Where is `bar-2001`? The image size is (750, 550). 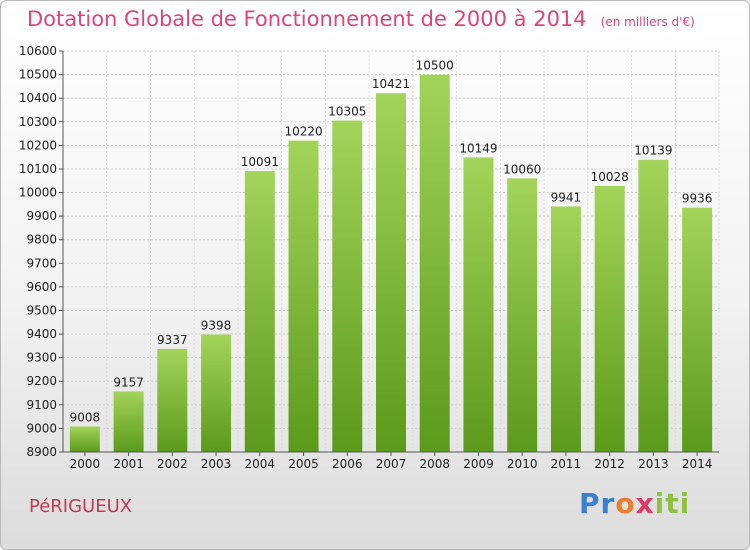 bar-2001 is located at coordinates (128, 421).